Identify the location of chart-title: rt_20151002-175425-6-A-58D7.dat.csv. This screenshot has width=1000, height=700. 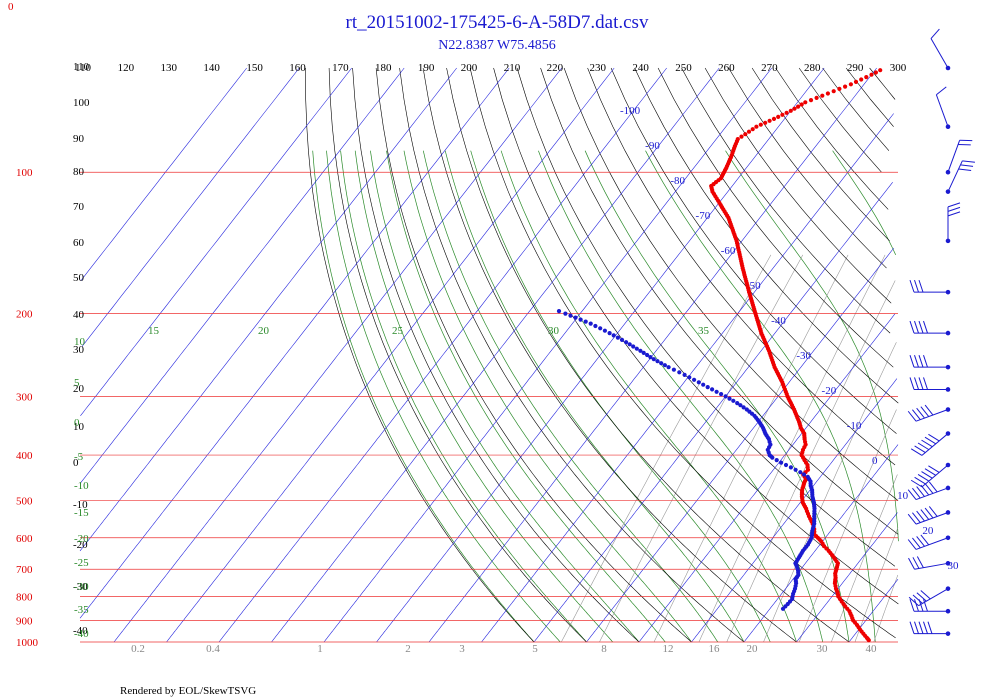
(497, 22).